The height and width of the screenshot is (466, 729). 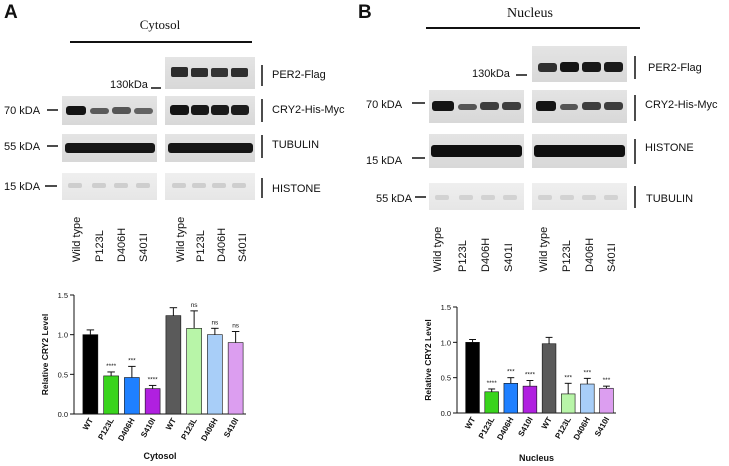 What do you see at coordinates (365, 12) in the screenshot?
I see `panel-b-letter: B` at bounding box center [365, 12].